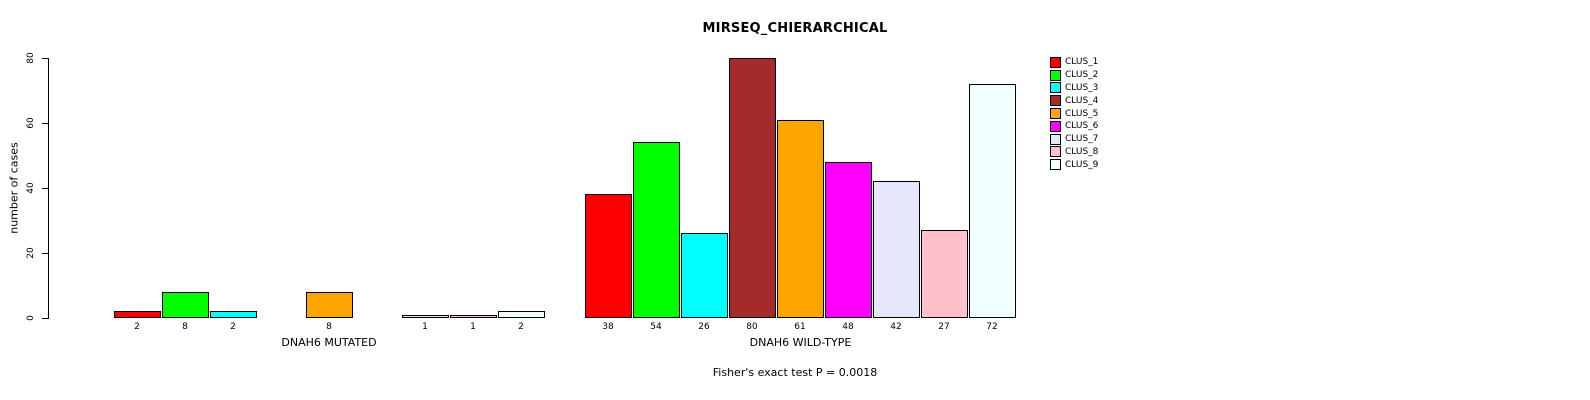 The image size is (1590, 400). I want to click on legend-item: CLUS_3, so click(1074, 88).